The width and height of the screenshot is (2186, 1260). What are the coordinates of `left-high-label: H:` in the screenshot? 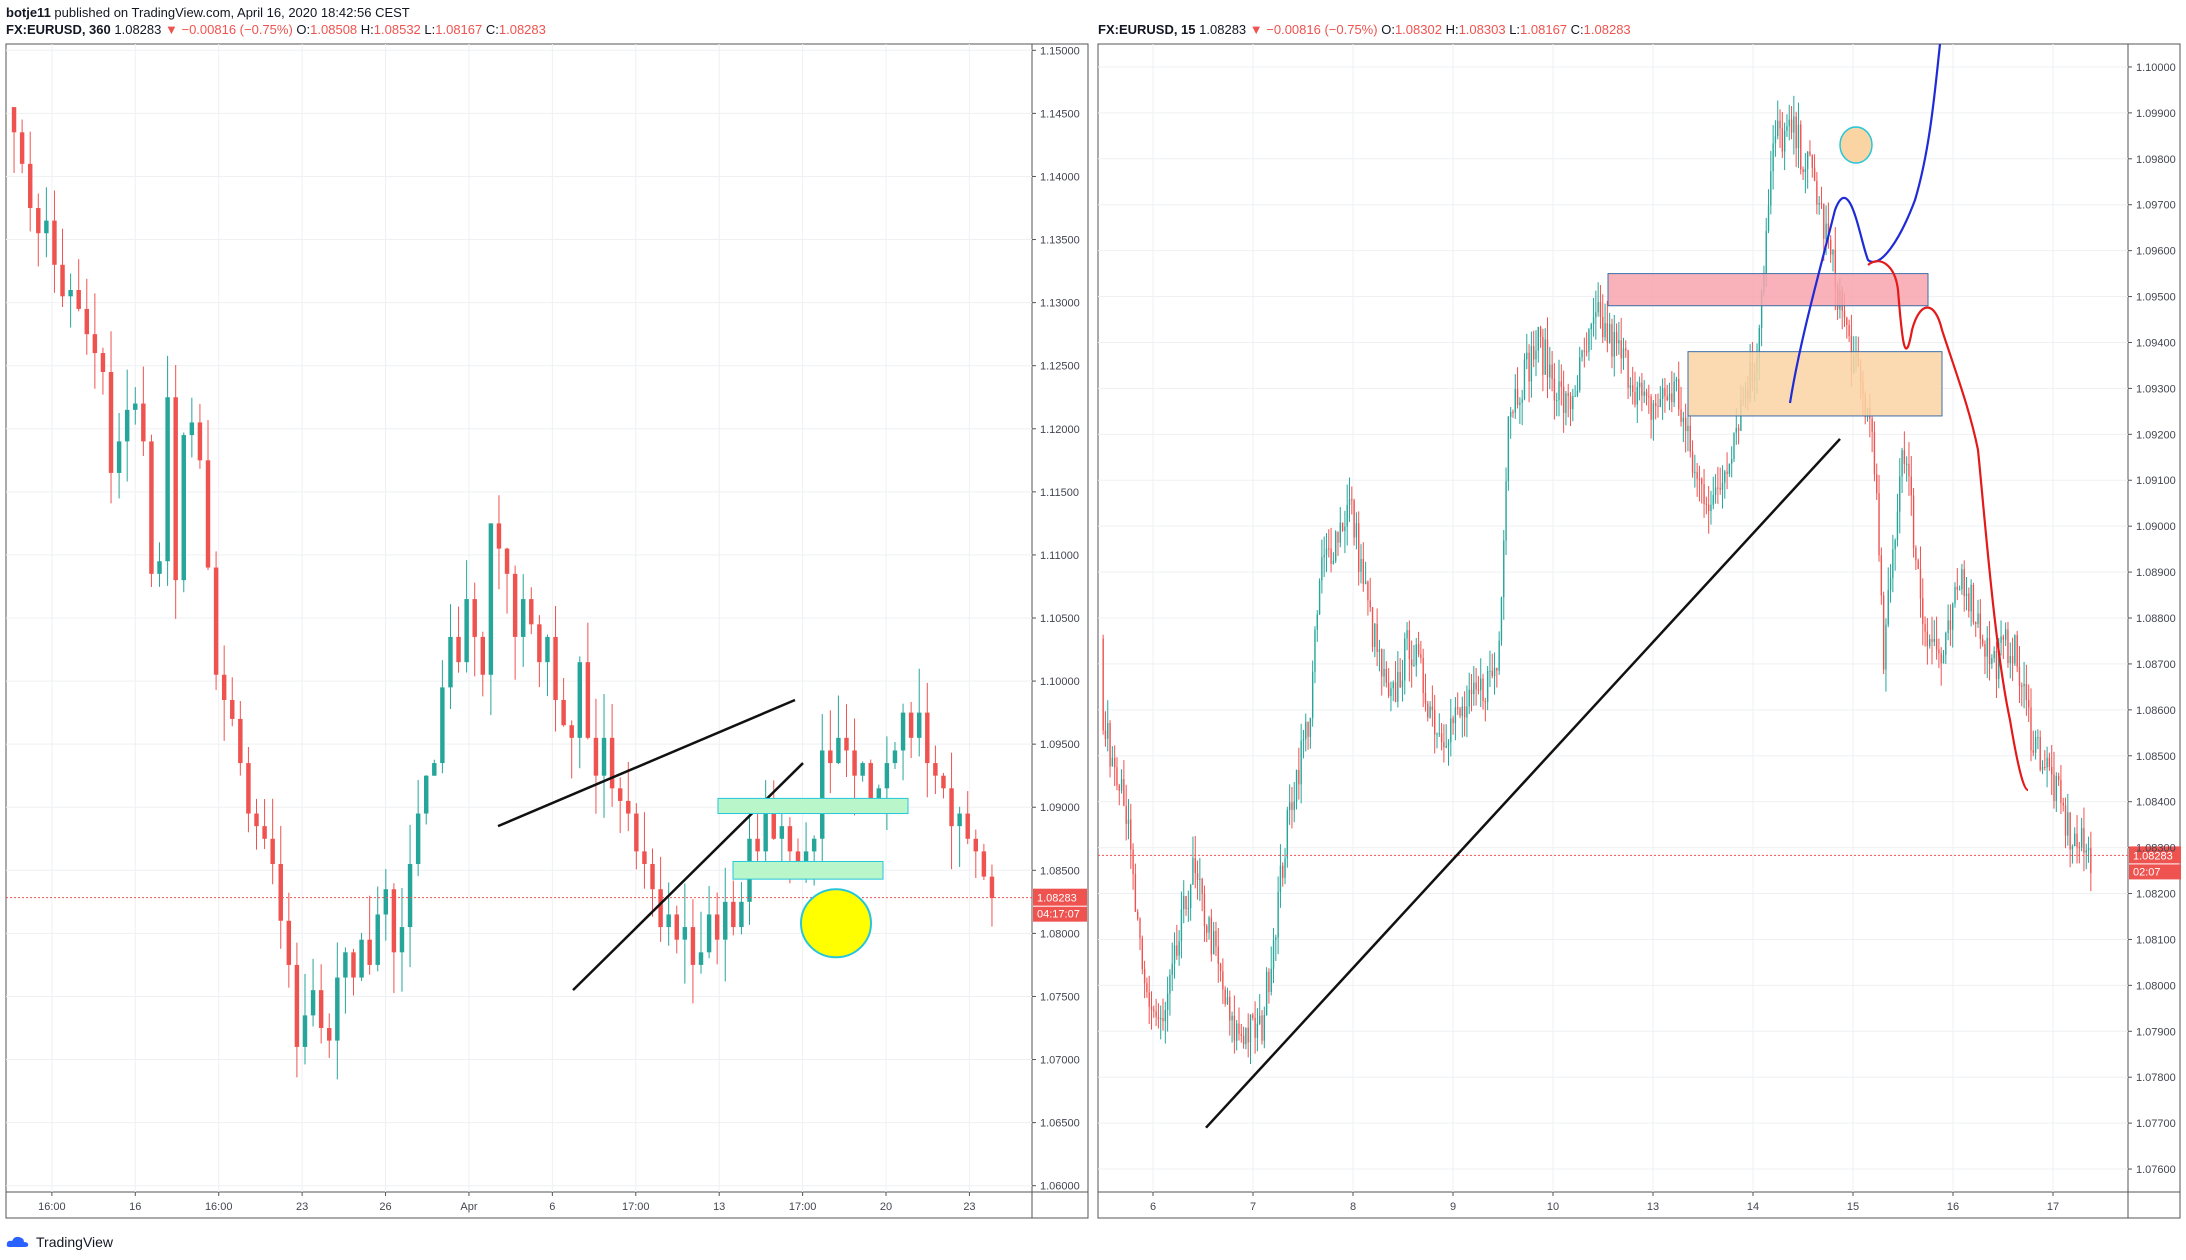 It's located at (367, 29).